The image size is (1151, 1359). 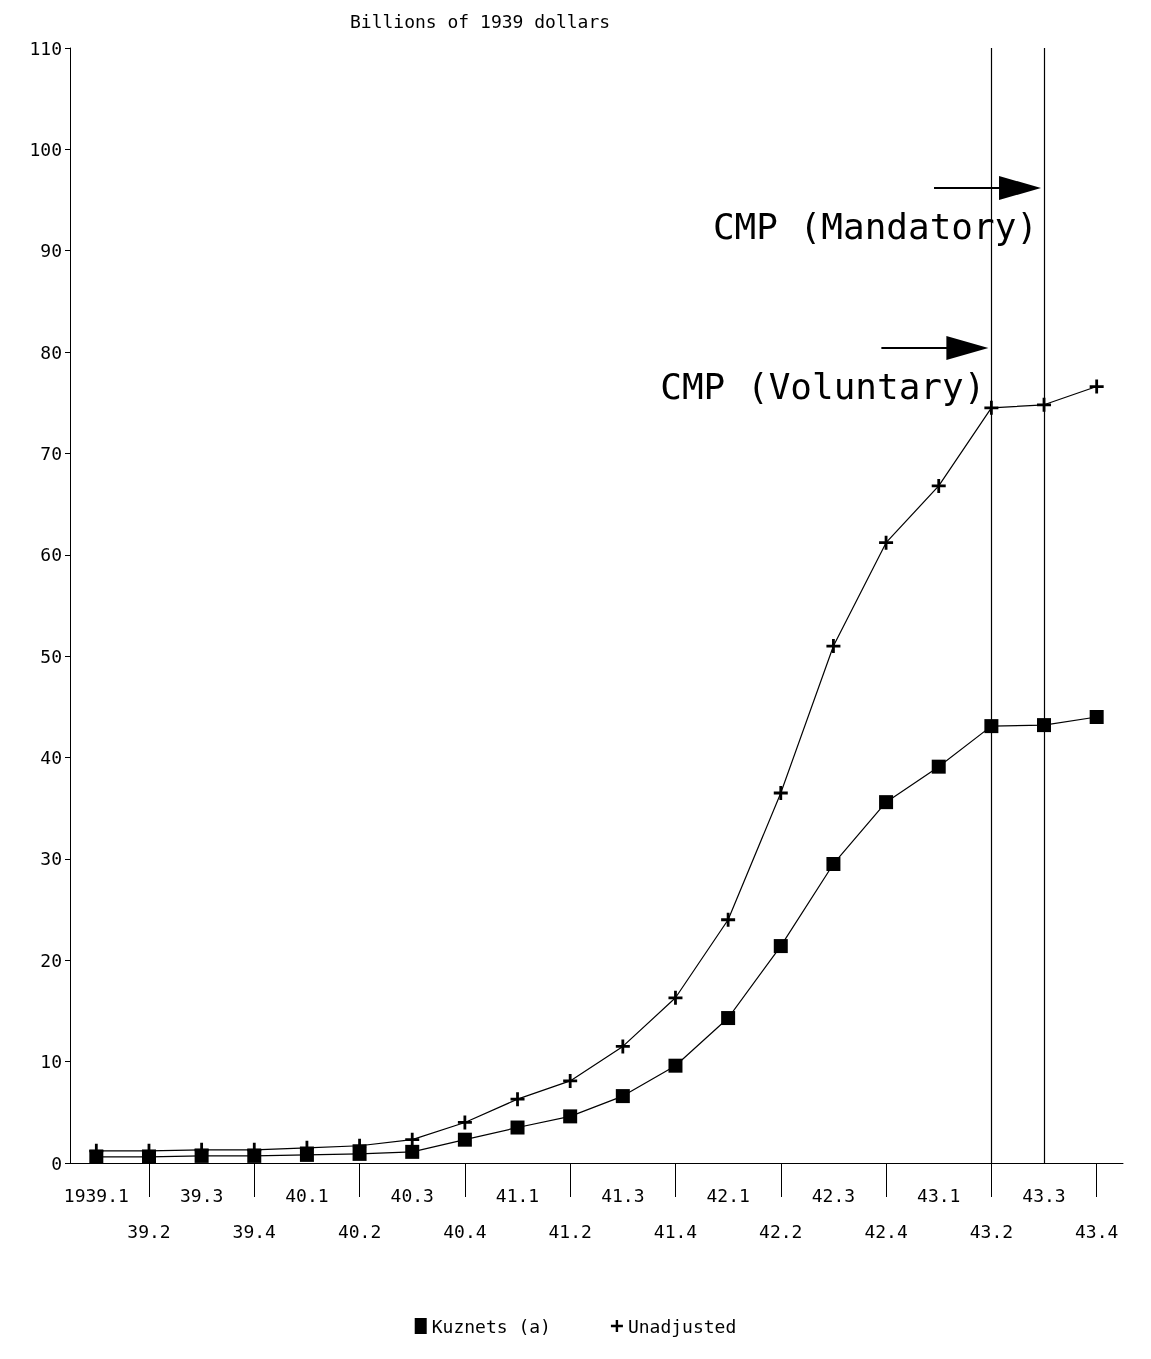 I want to click on y-tick-label: 10, so click(x=51, y=1062).